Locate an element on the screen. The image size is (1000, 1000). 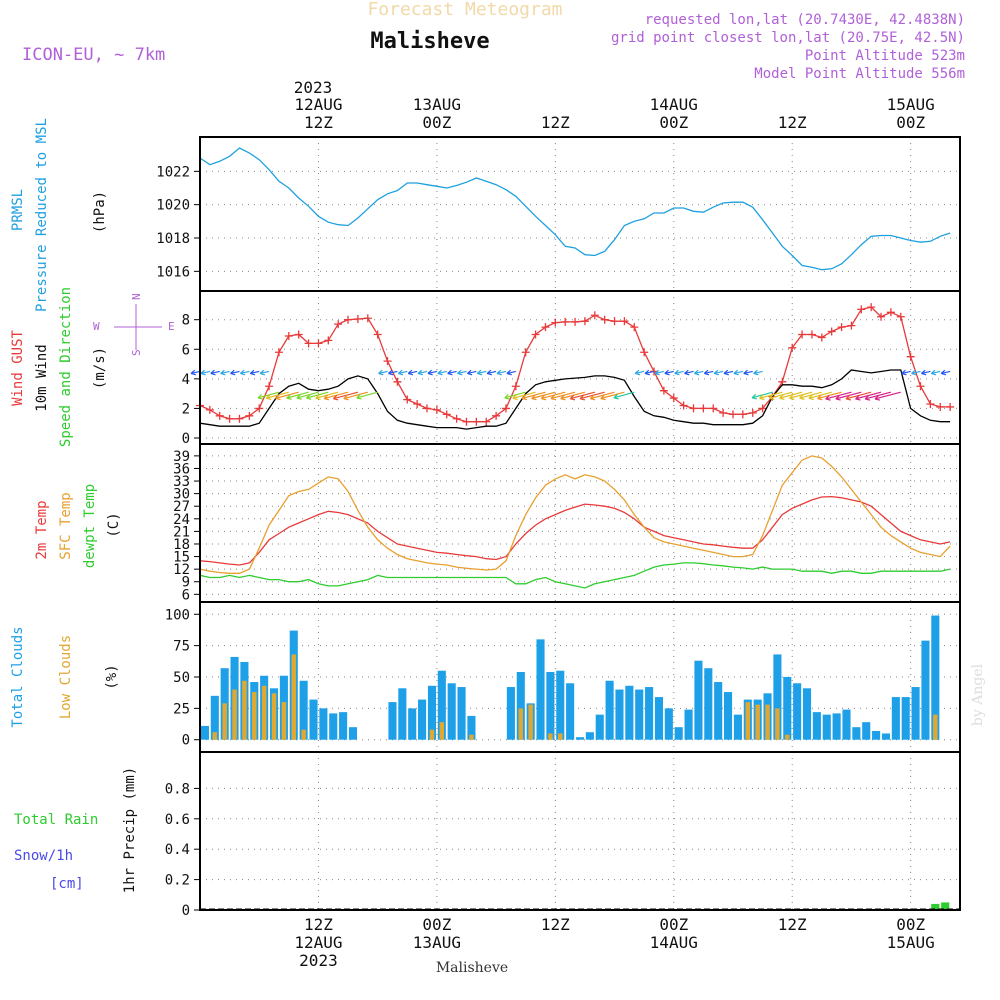
temp-sfc-label: SFC Temp is located at coordinates (66, 525).